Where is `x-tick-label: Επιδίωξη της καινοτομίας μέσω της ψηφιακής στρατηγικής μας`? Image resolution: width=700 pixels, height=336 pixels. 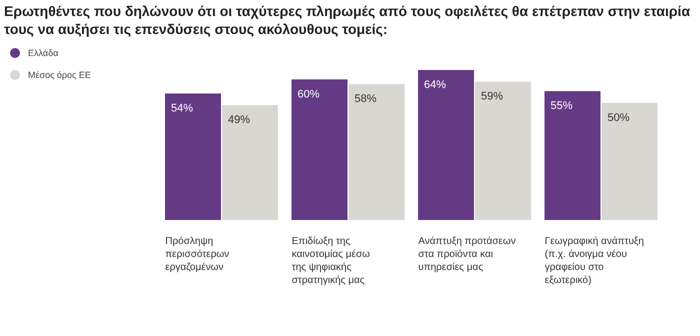
x-tick-label: Επιδίωξη της καινοτομίας μέσω της ψηφιακής στρατηγικής μας is located at coordinates (331, 261).